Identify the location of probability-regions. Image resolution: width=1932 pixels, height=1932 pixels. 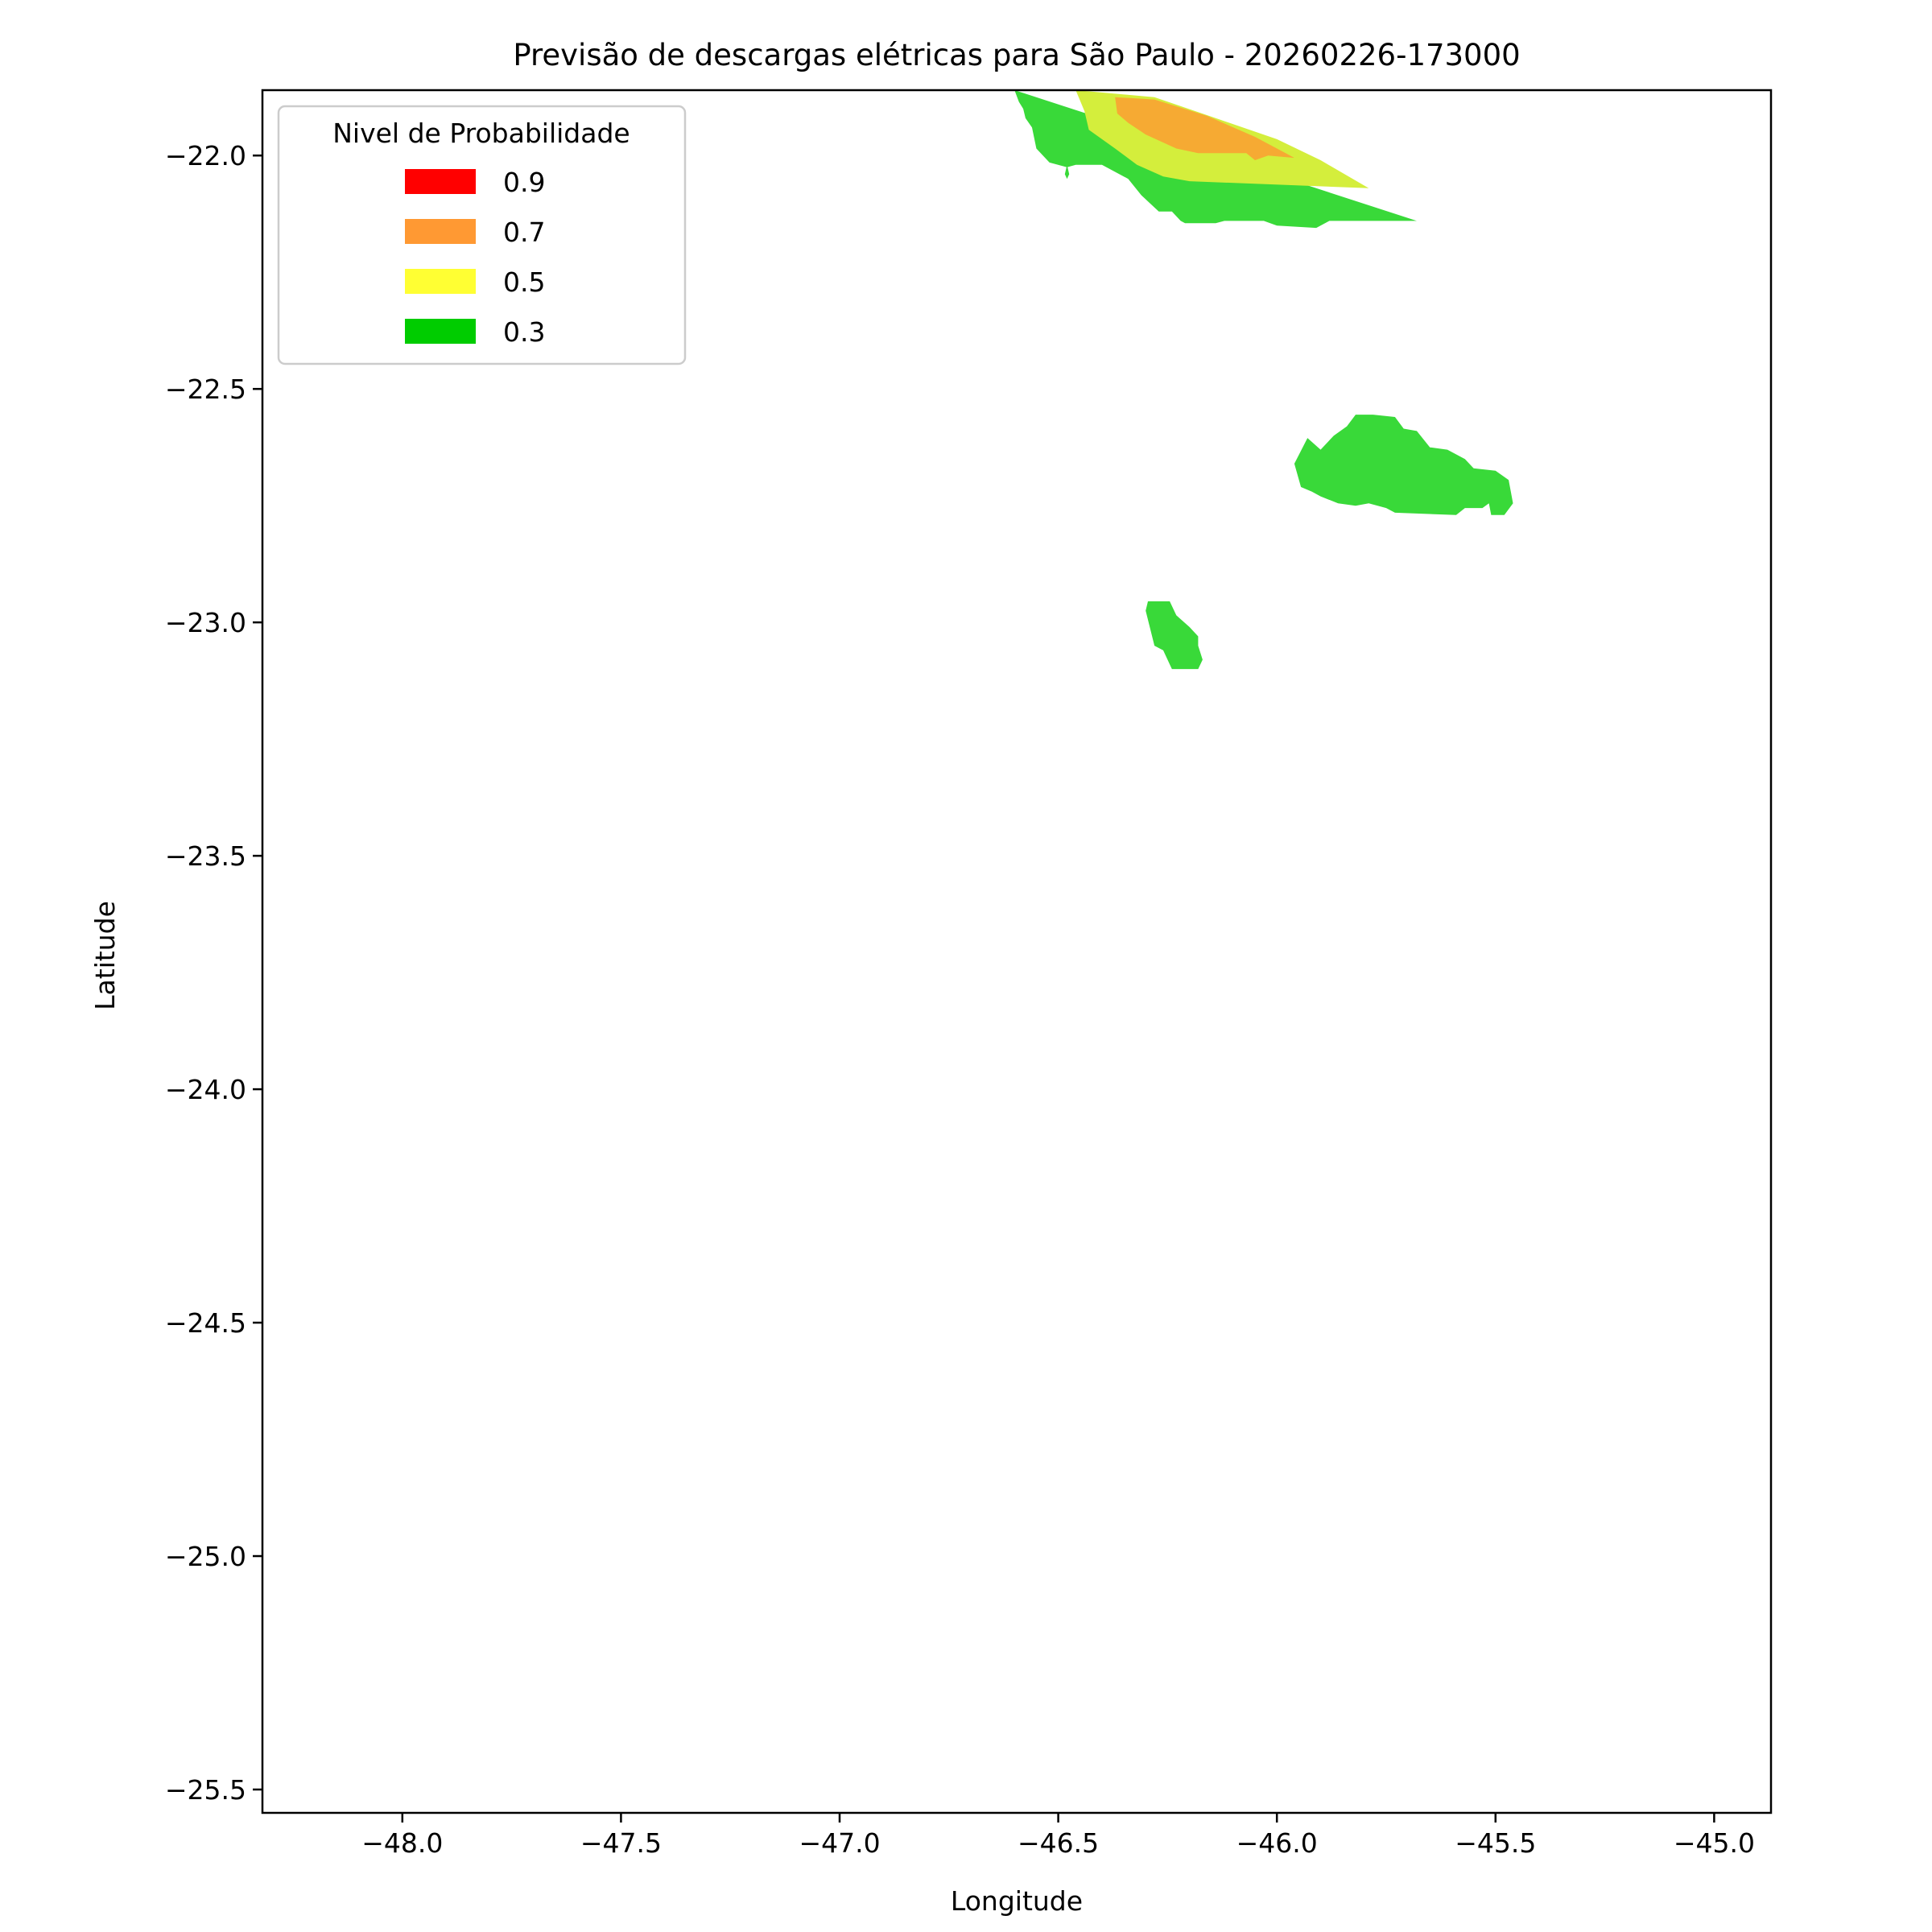
(1263, 380).